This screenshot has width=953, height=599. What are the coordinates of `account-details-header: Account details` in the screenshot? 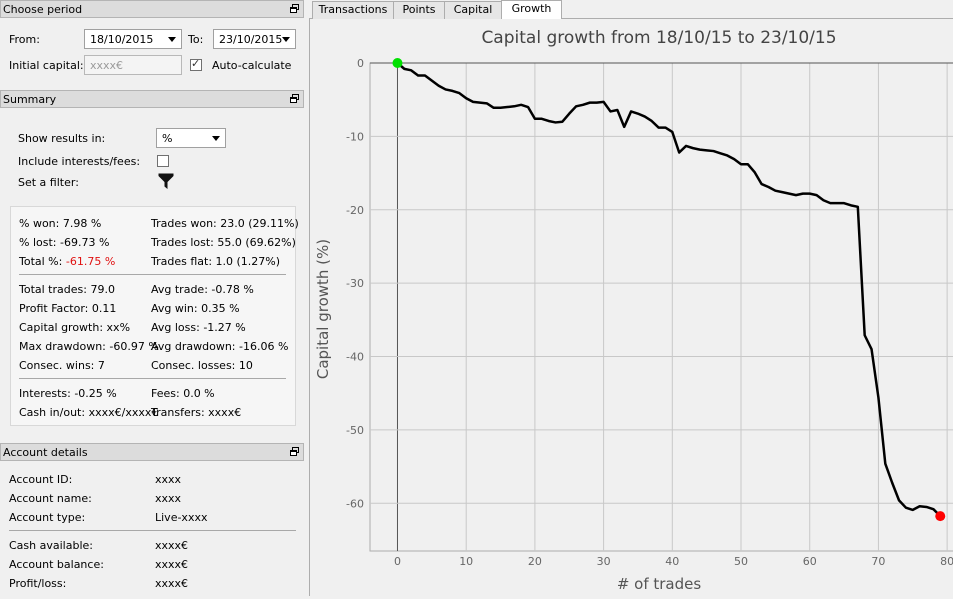 It's located at (152, 452).